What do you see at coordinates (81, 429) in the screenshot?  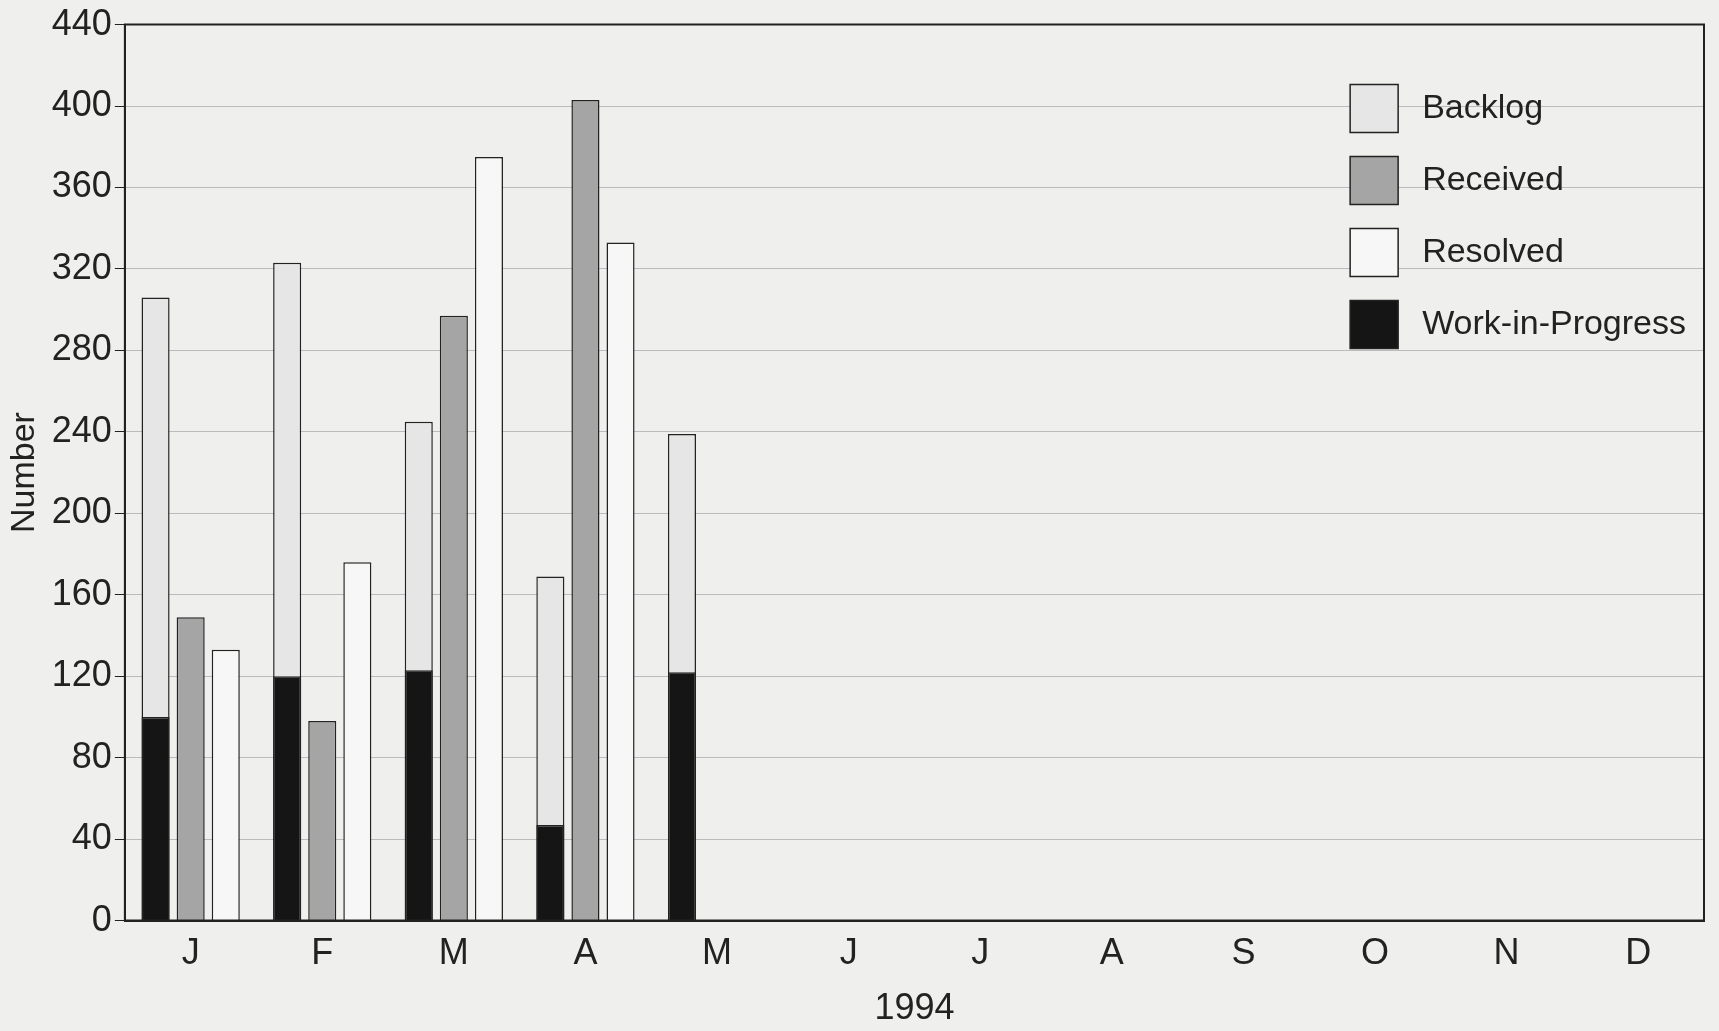 I see `y-tick-label: 240` at bounding box center [81, 429].